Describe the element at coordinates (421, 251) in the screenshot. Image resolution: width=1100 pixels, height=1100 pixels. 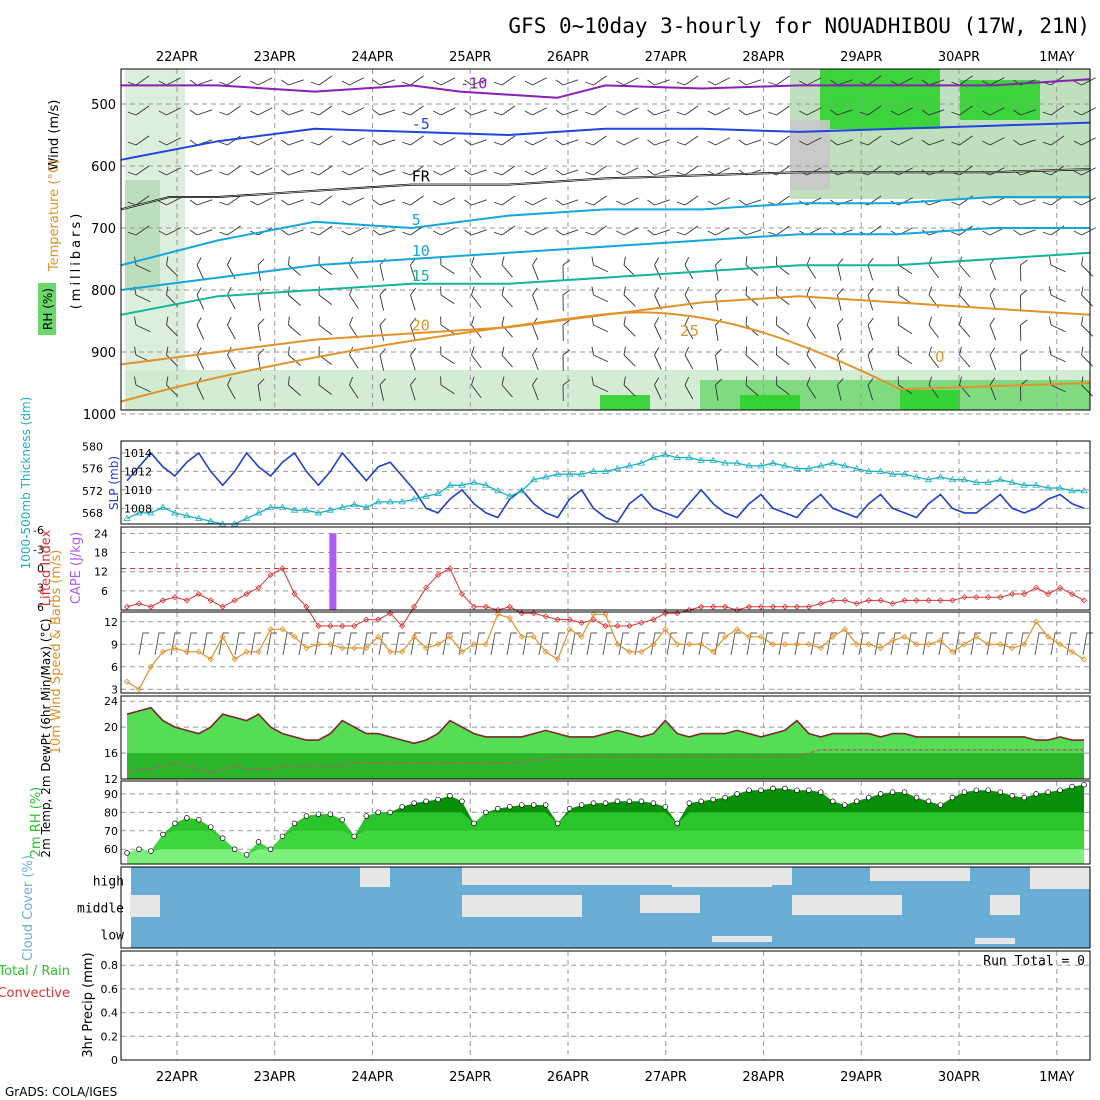
I see `isotherm-label: 10` at that location.